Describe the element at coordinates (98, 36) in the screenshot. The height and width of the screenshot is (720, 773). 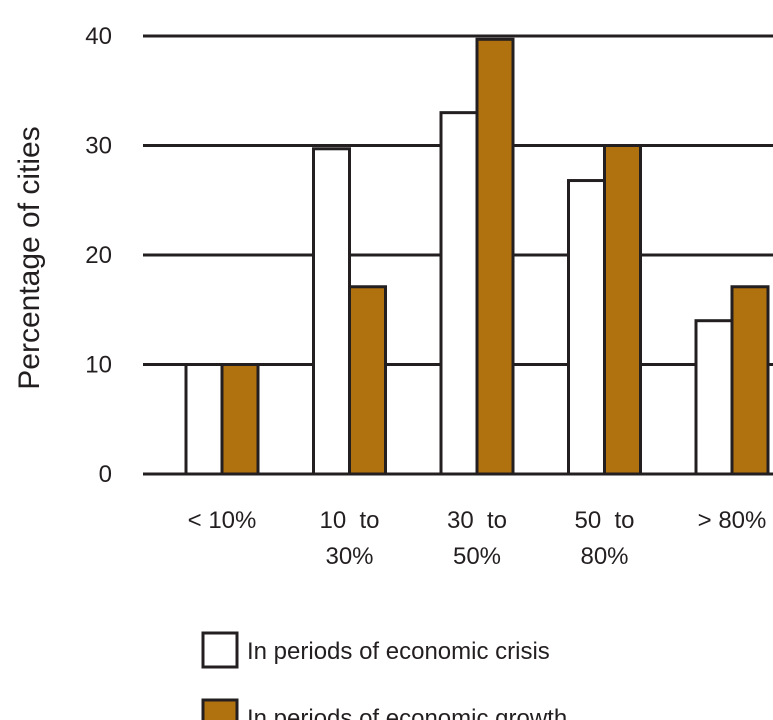
I see `y-tick-label-40: 40` at that location.